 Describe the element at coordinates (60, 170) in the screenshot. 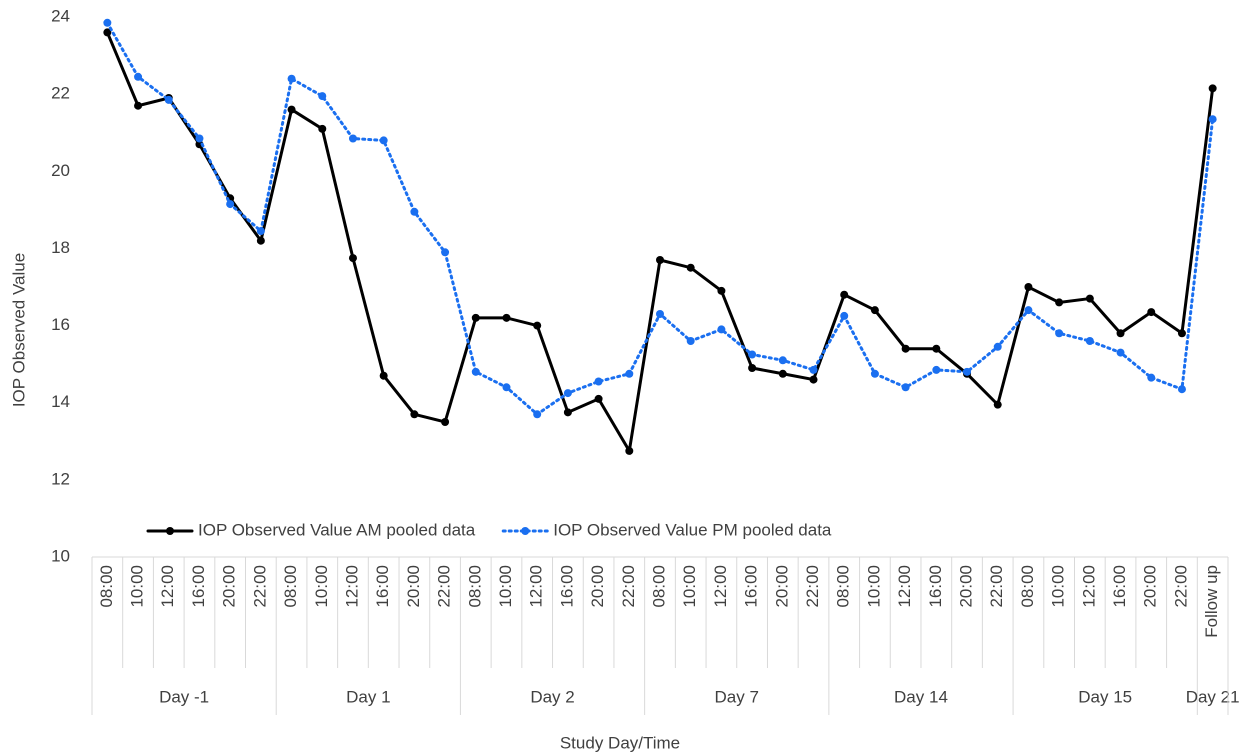

I see `y-tick-label: 20` at that location.